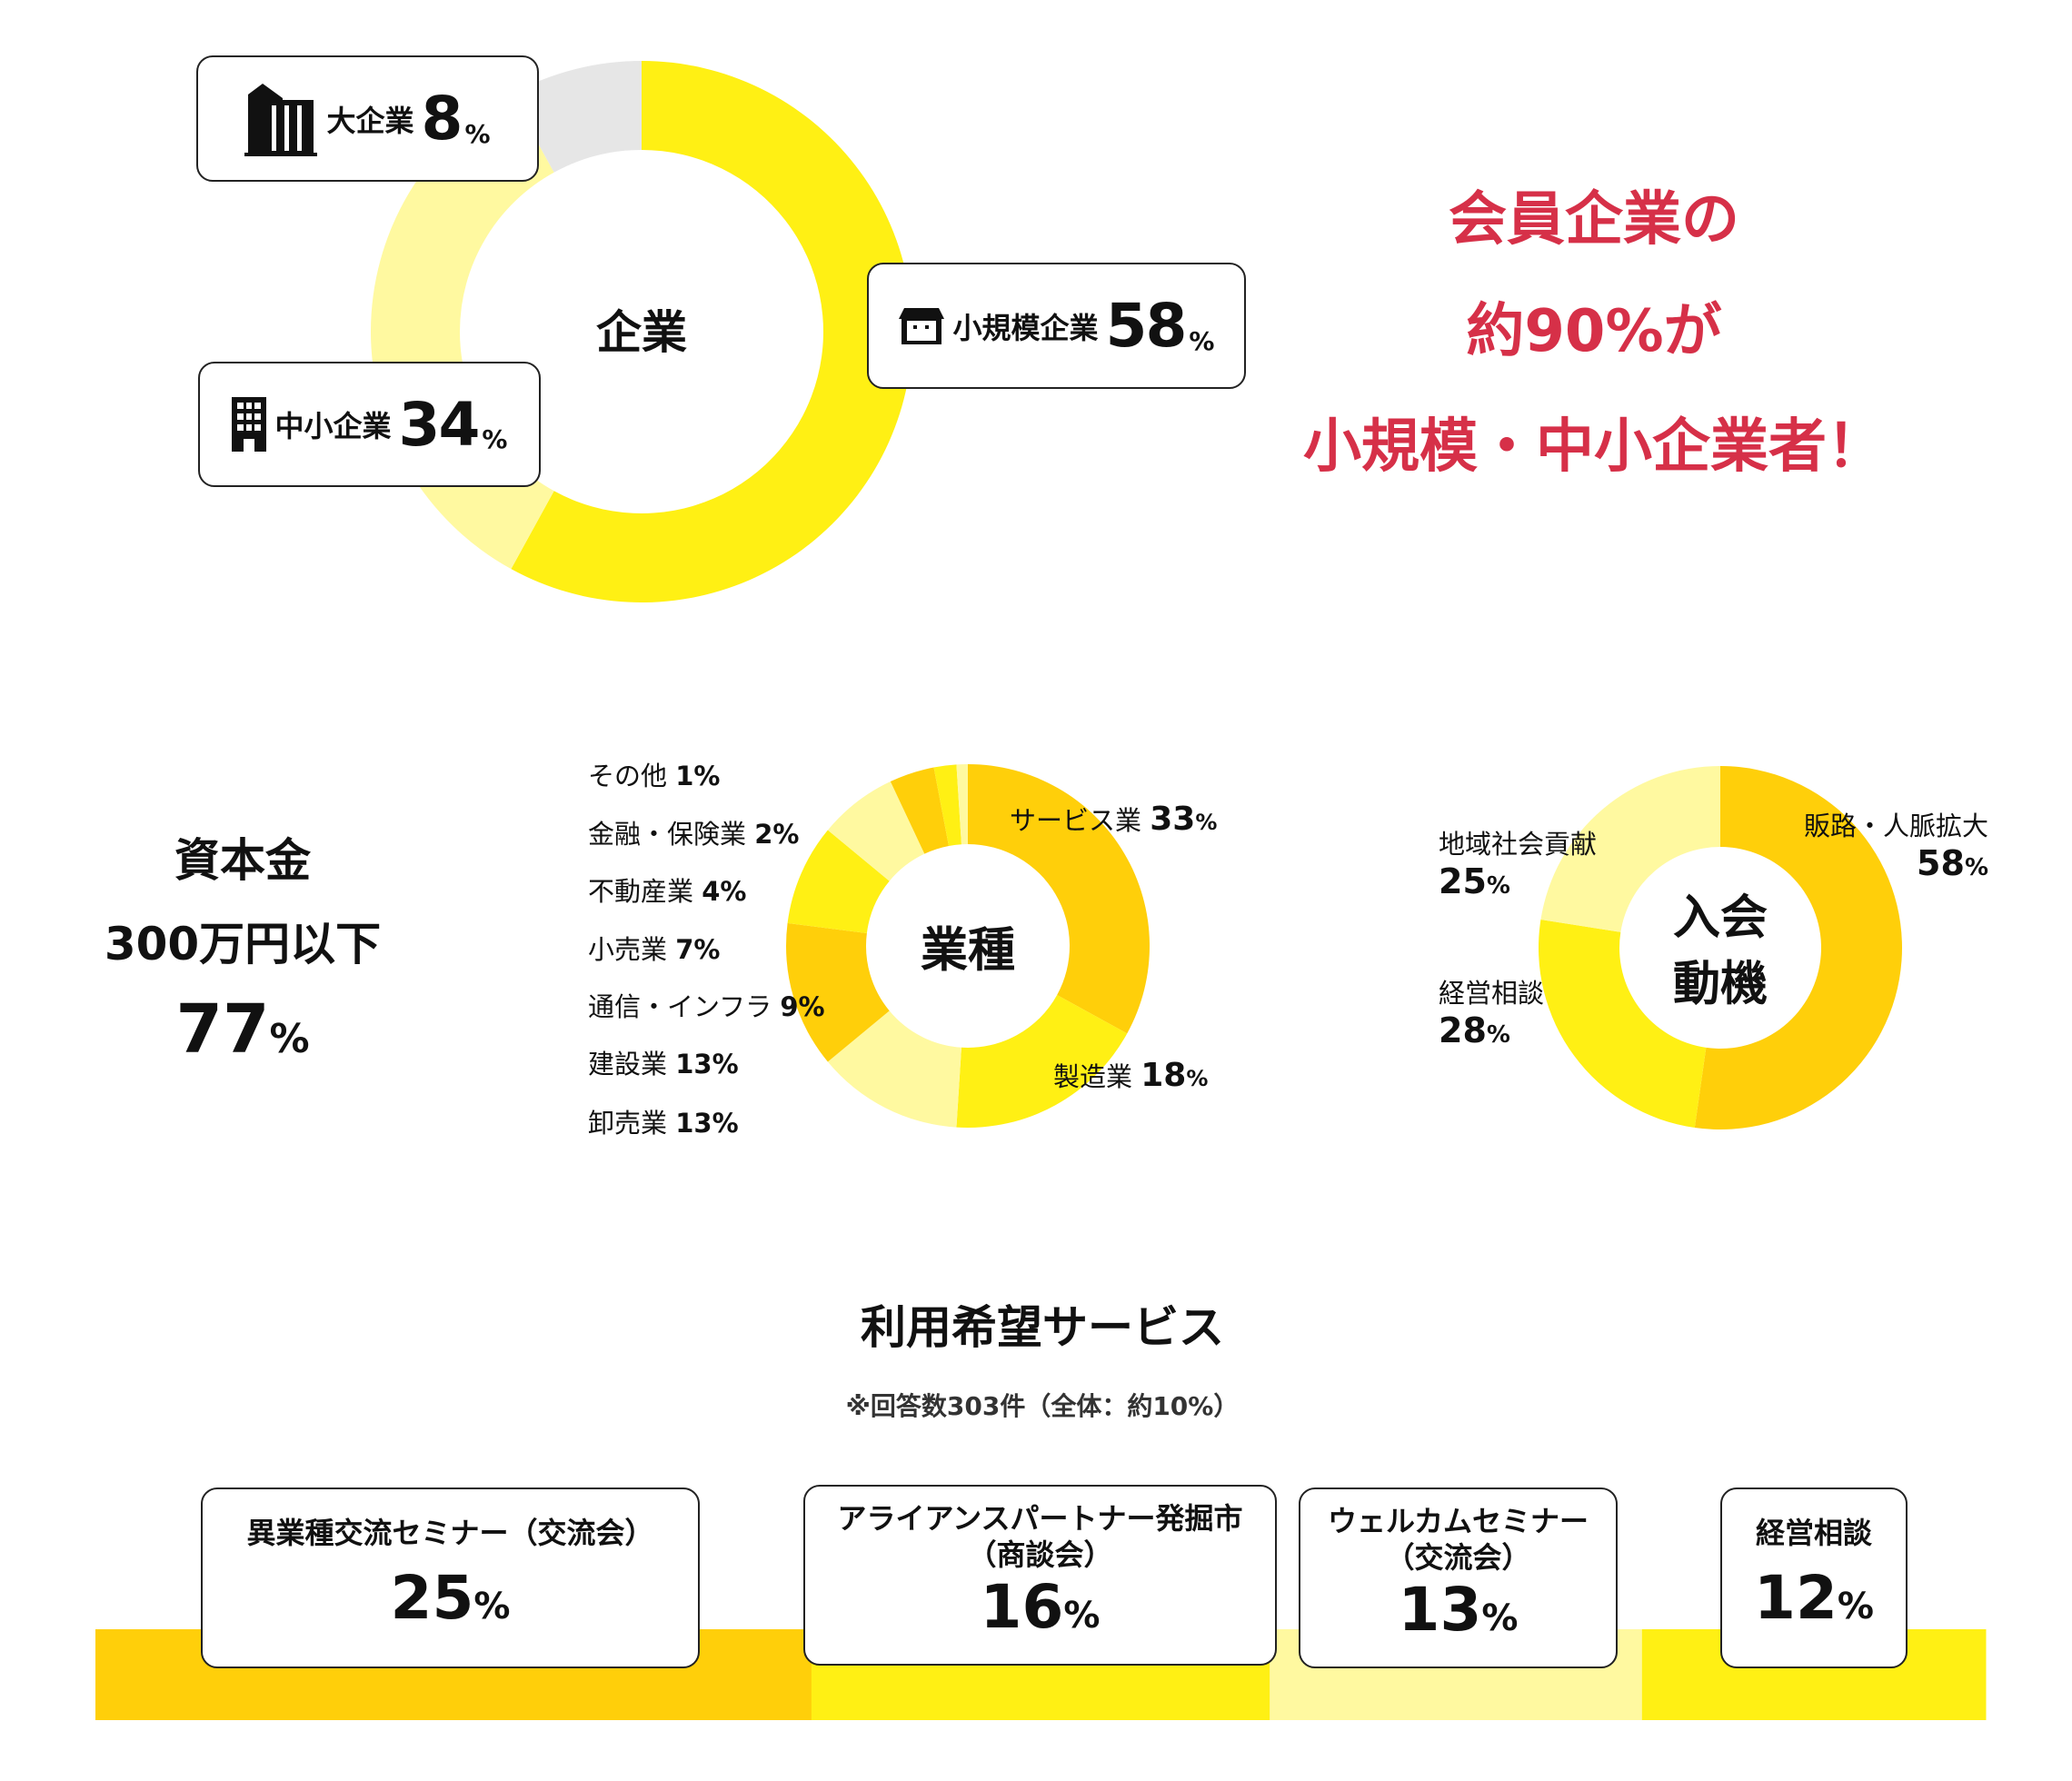 The height and width of the screenshot is (1781, 2072). I want to click on company-donut-center-label: 企業, so click(641, 332).